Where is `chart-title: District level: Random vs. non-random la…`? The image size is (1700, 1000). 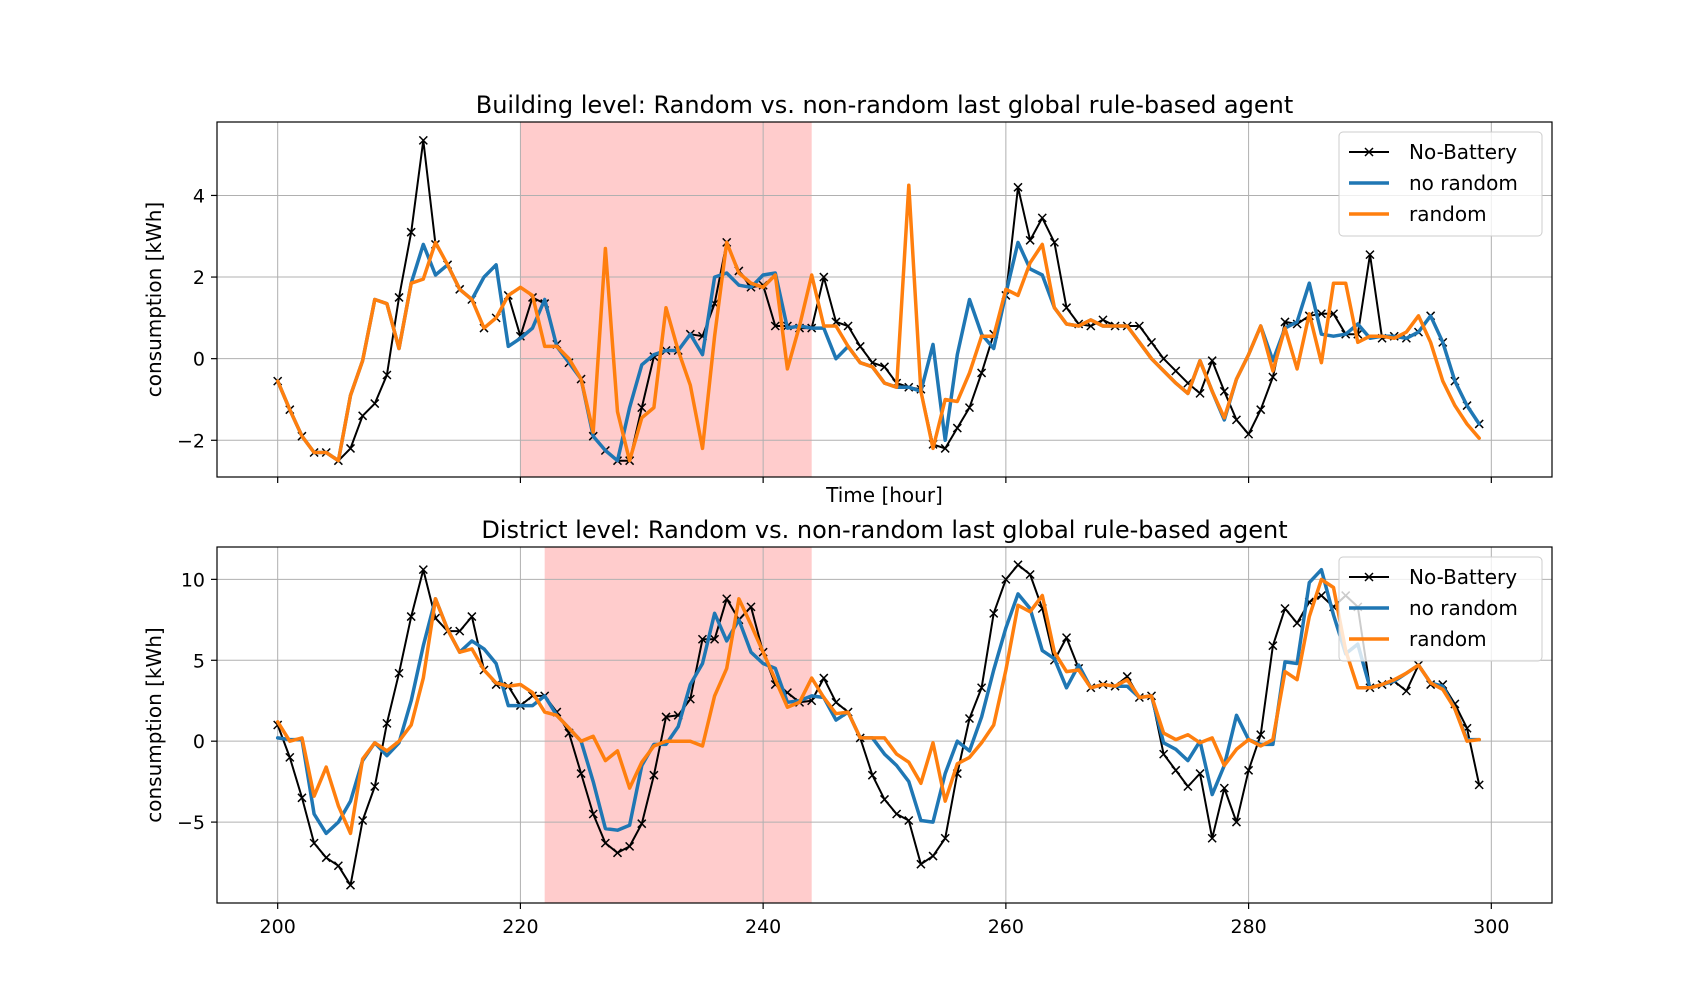
chart-title: District level: Random vs. non-random la… is located at coordinates (884, 530).